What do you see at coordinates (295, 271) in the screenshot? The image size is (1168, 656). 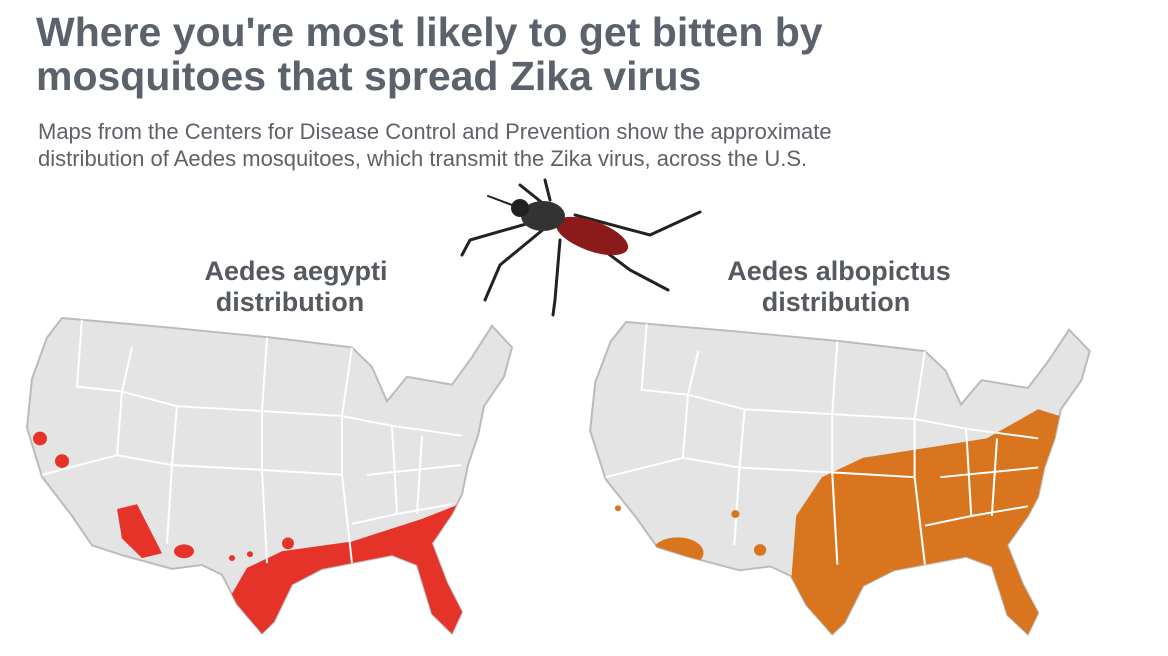 I see `map-label: Aedes aegypti` at bounding box center [295, 271].